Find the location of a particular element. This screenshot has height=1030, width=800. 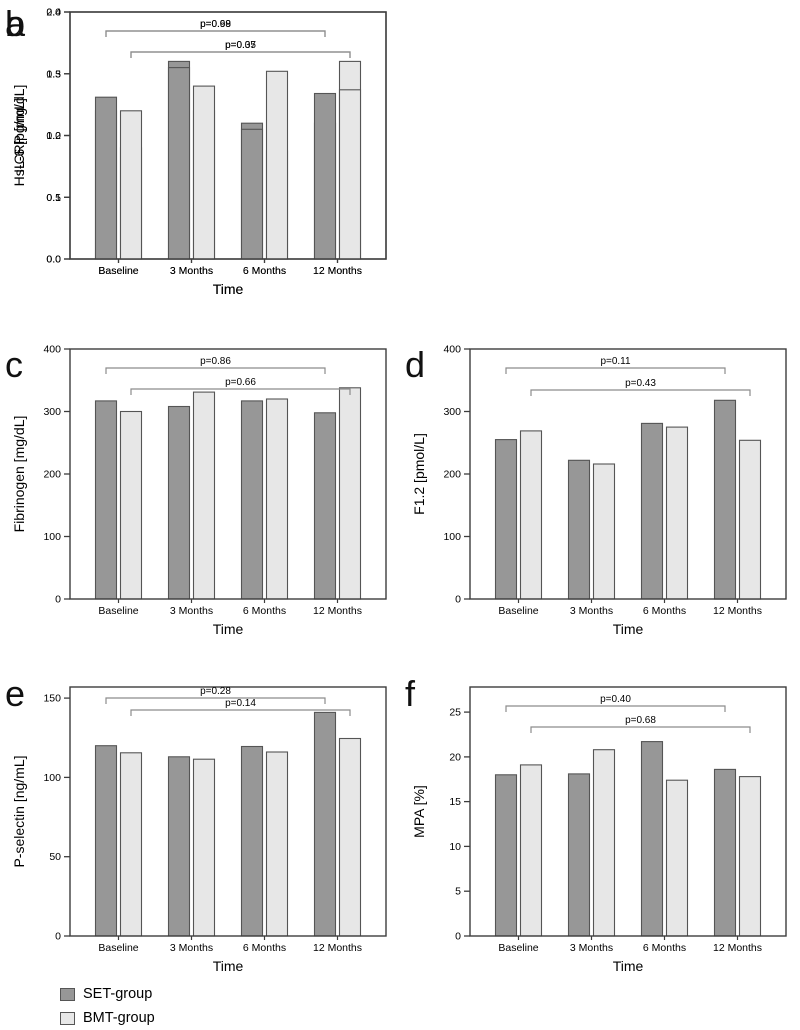

y-tick-label: 0.1 is located at coordinates (53, 198).